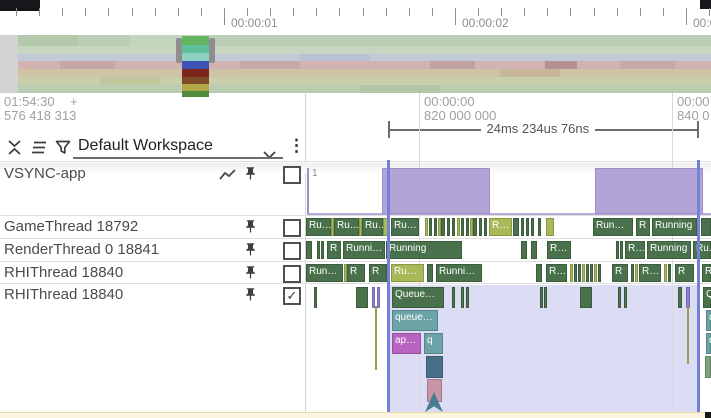 This screenshot has width=711, height=418. What do you see at coordinates (145, 145) in the screenshot?
I see `workspace-selector: Default Workspace` at bounding box center [145, 145].